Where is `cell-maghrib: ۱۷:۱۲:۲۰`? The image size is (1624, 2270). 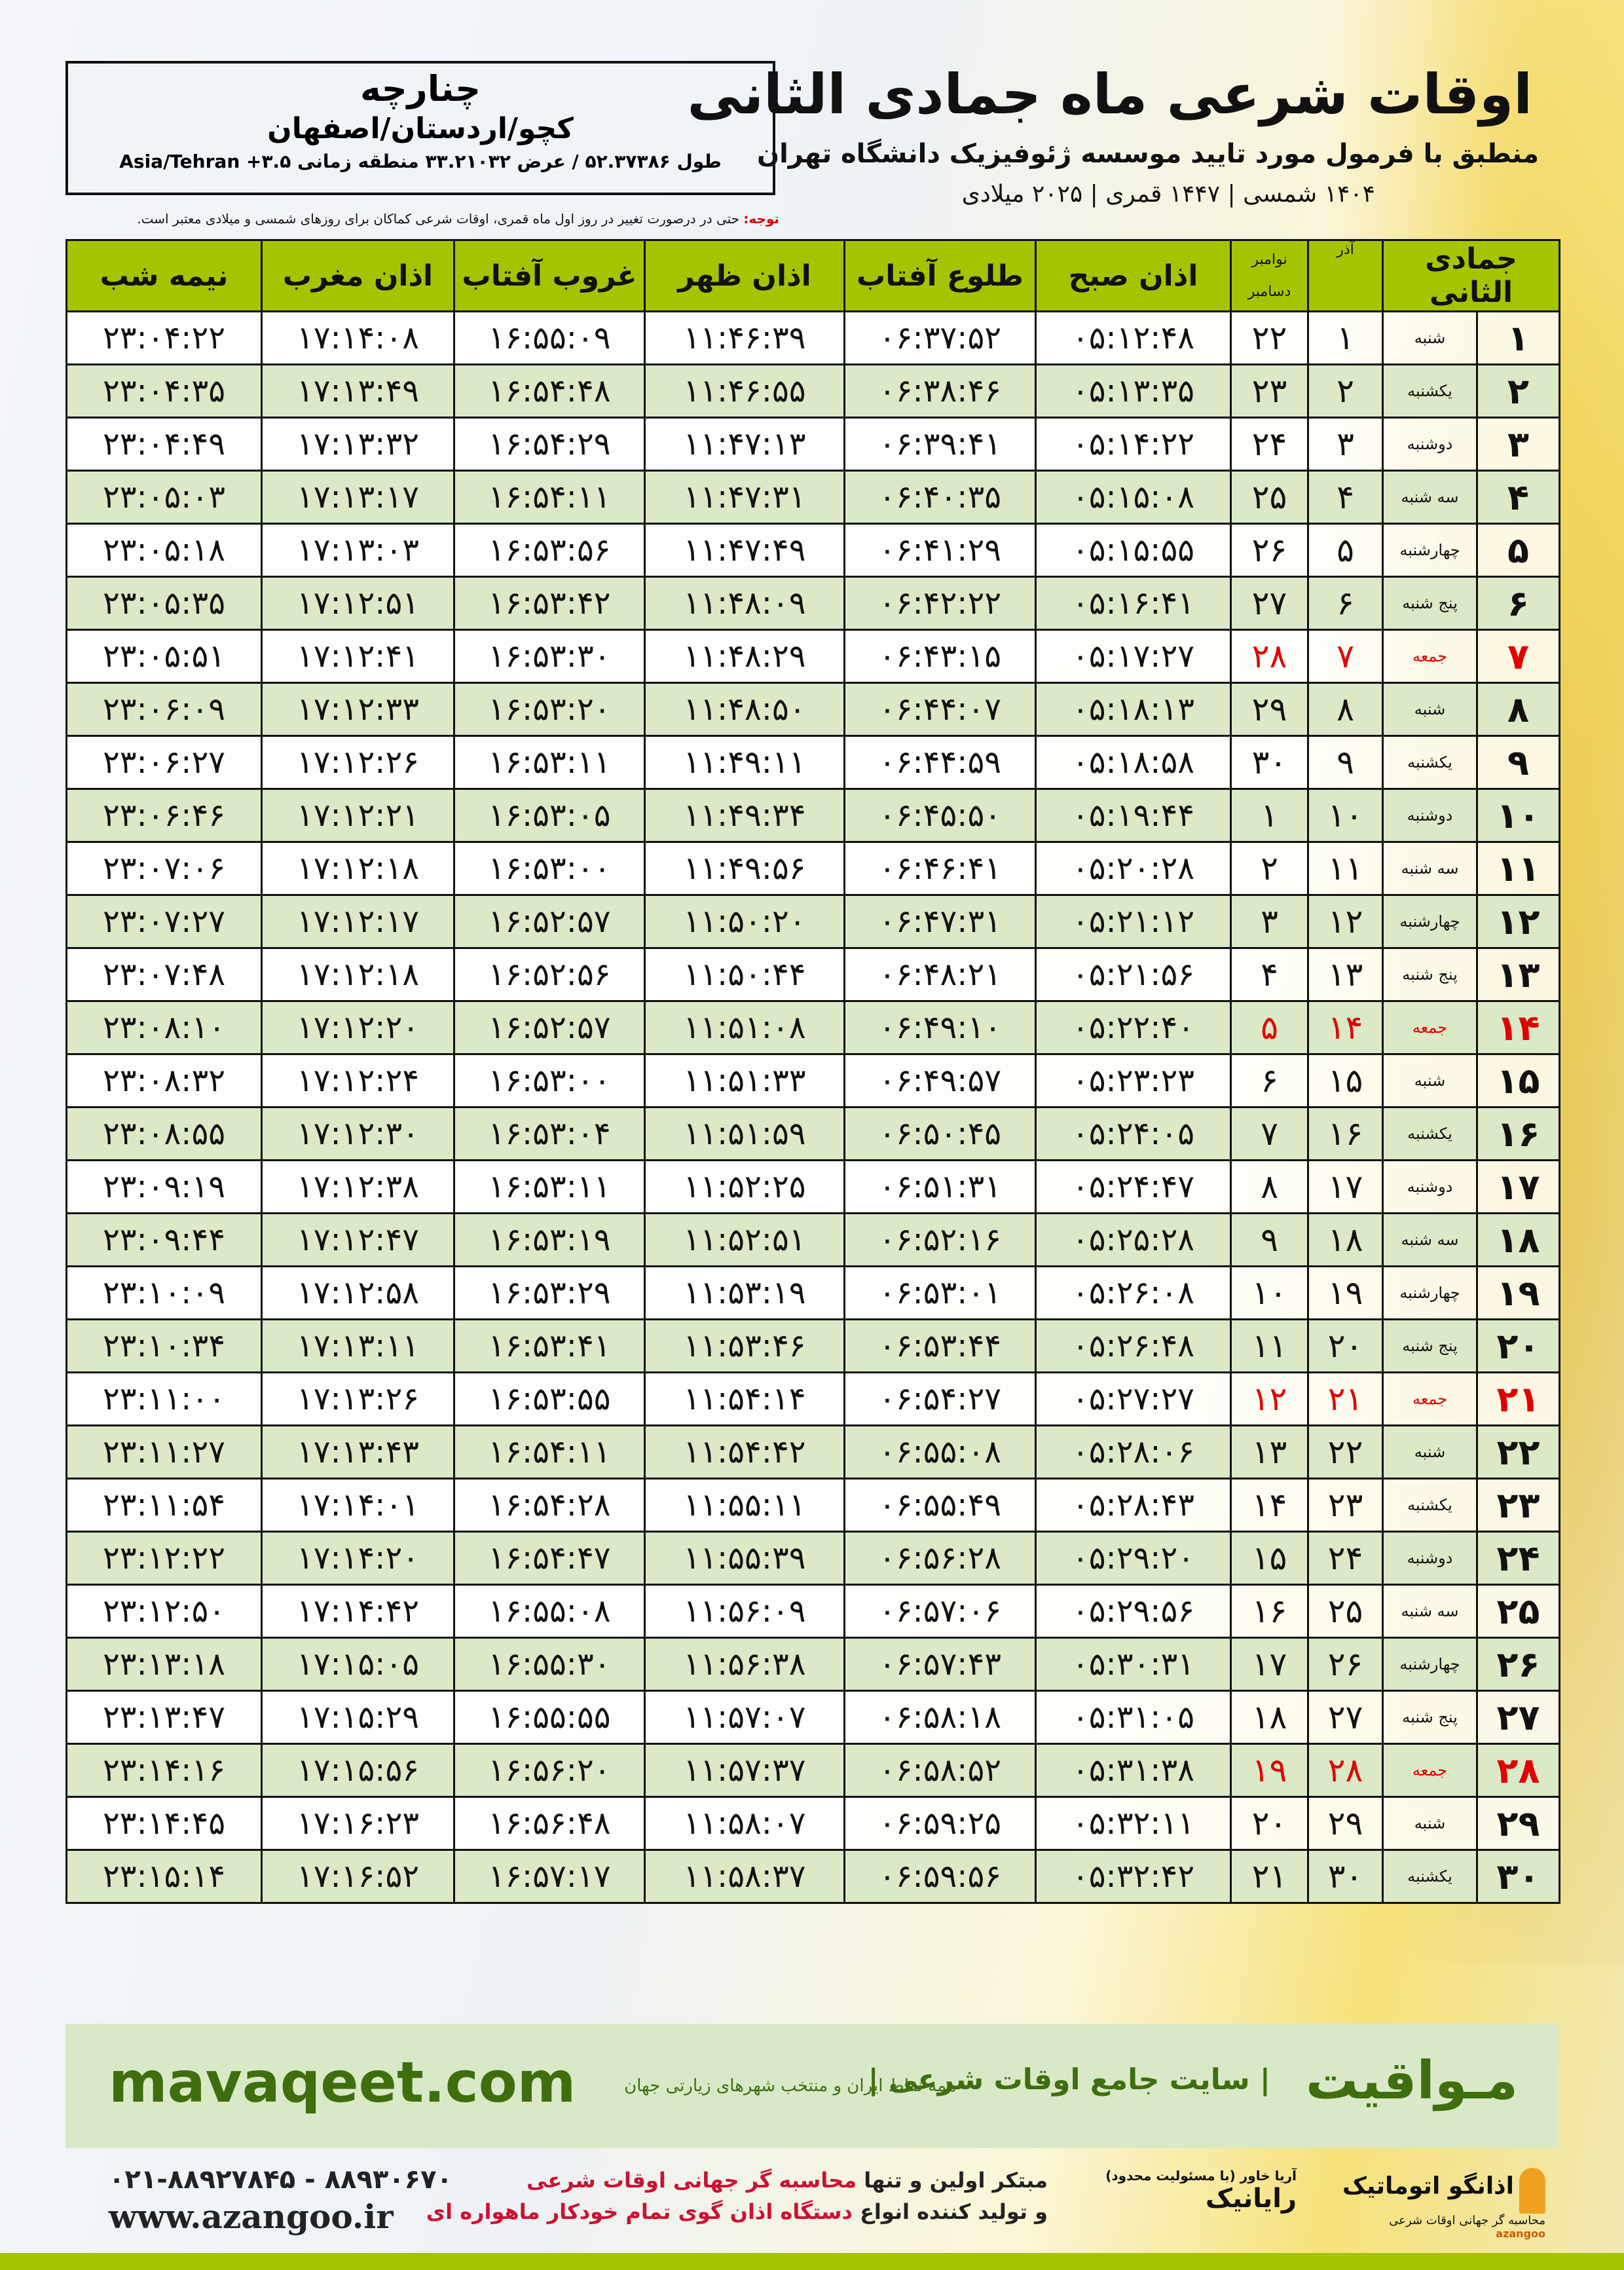 cell-maghrib: ۱۷:۱۲:۲۰ is located at coordinates (358, 1027).